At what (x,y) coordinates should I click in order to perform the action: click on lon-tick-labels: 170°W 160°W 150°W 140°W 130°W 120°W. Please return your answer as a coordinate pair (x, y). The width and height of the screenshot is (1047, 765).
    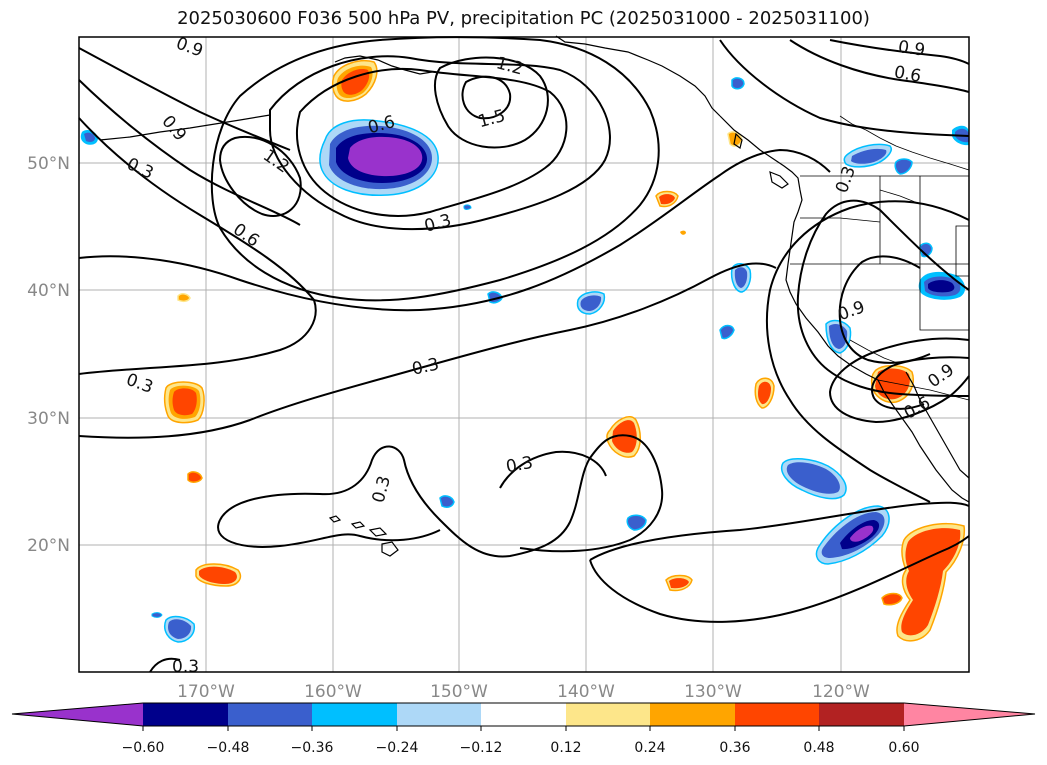
    Looking at the image, I should click on (523, 692).